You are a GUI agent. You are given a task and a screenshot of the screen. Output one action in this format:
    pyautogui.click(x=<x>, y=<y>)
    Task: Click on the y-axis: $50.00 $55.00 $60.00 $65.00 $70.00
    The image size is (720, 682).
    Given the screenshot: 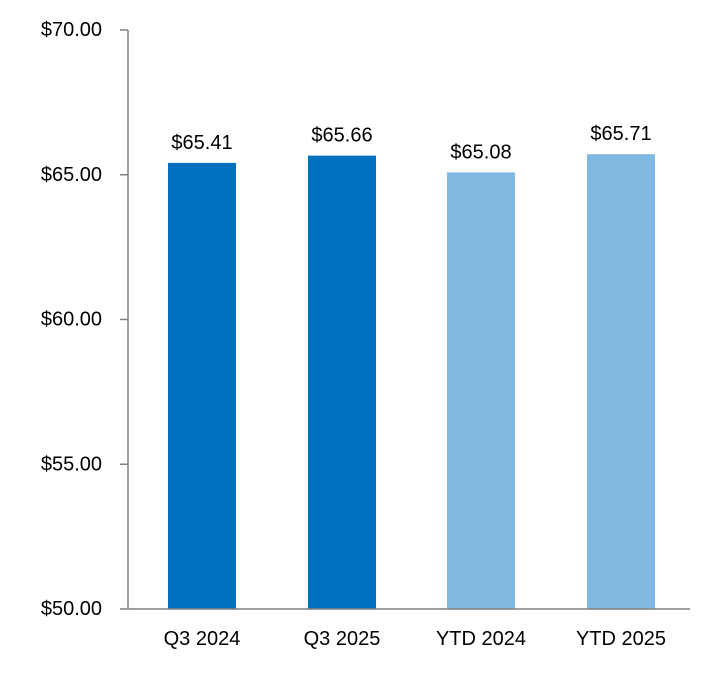 What is the action you would take?
    pyautogui.click(x=85, y=319)
    